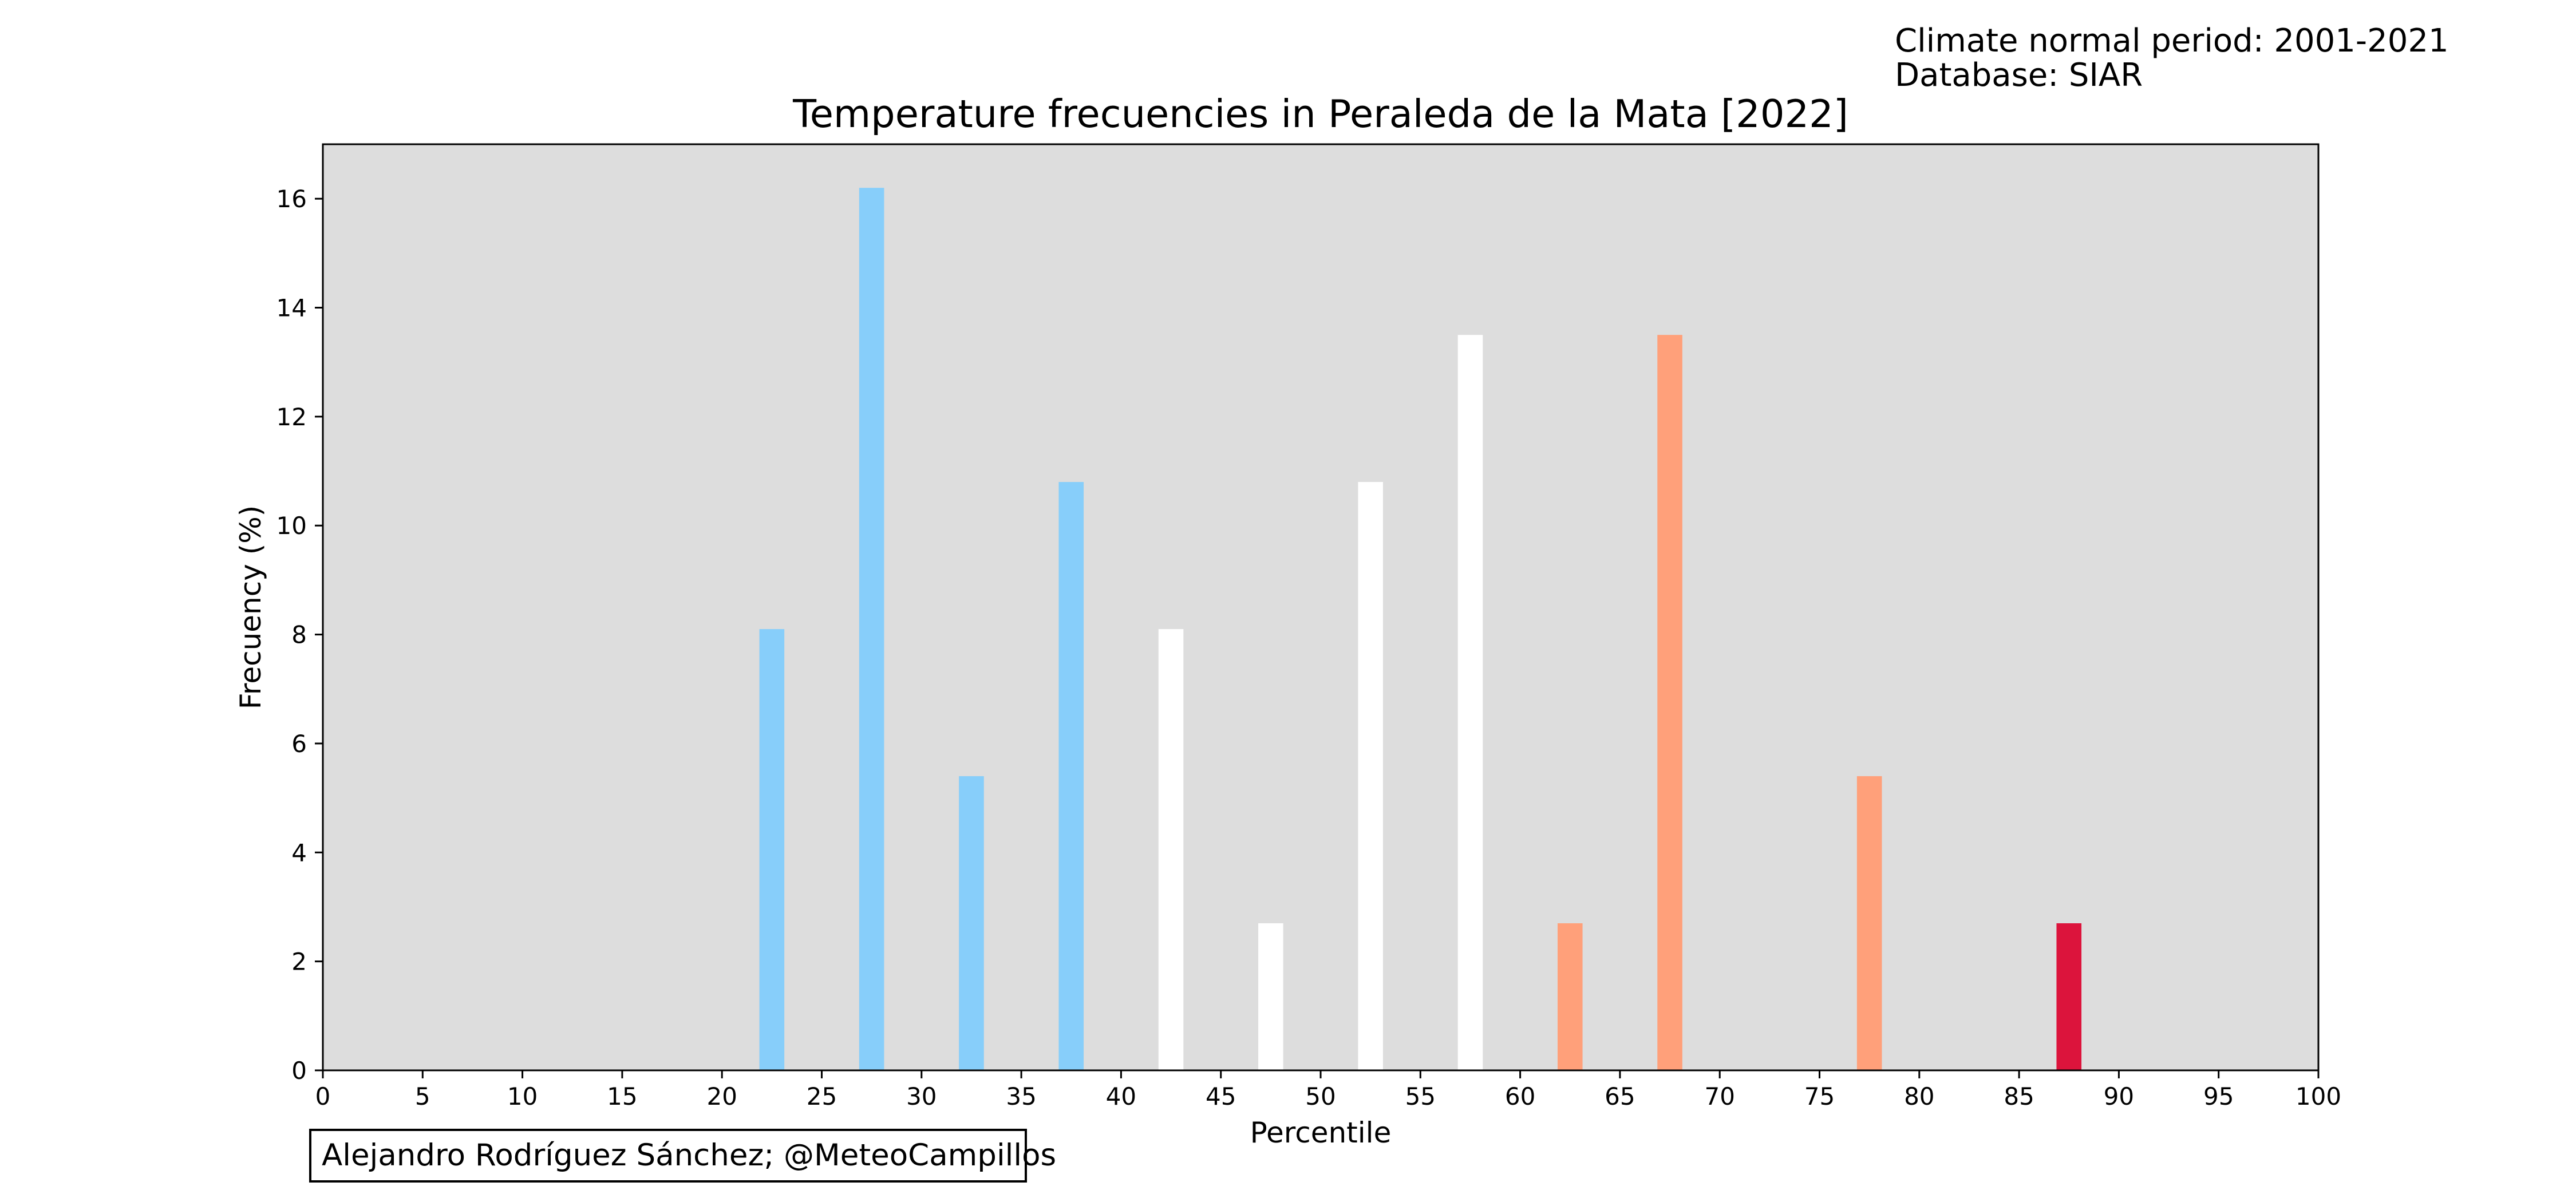 Image resolution: width=2576 pixels, height=1202 pixels. What do you see at coordinates (2119, 1096) in the screenshot?
I see `x-tick-label: 90` at bounding box center [2119, 1096].